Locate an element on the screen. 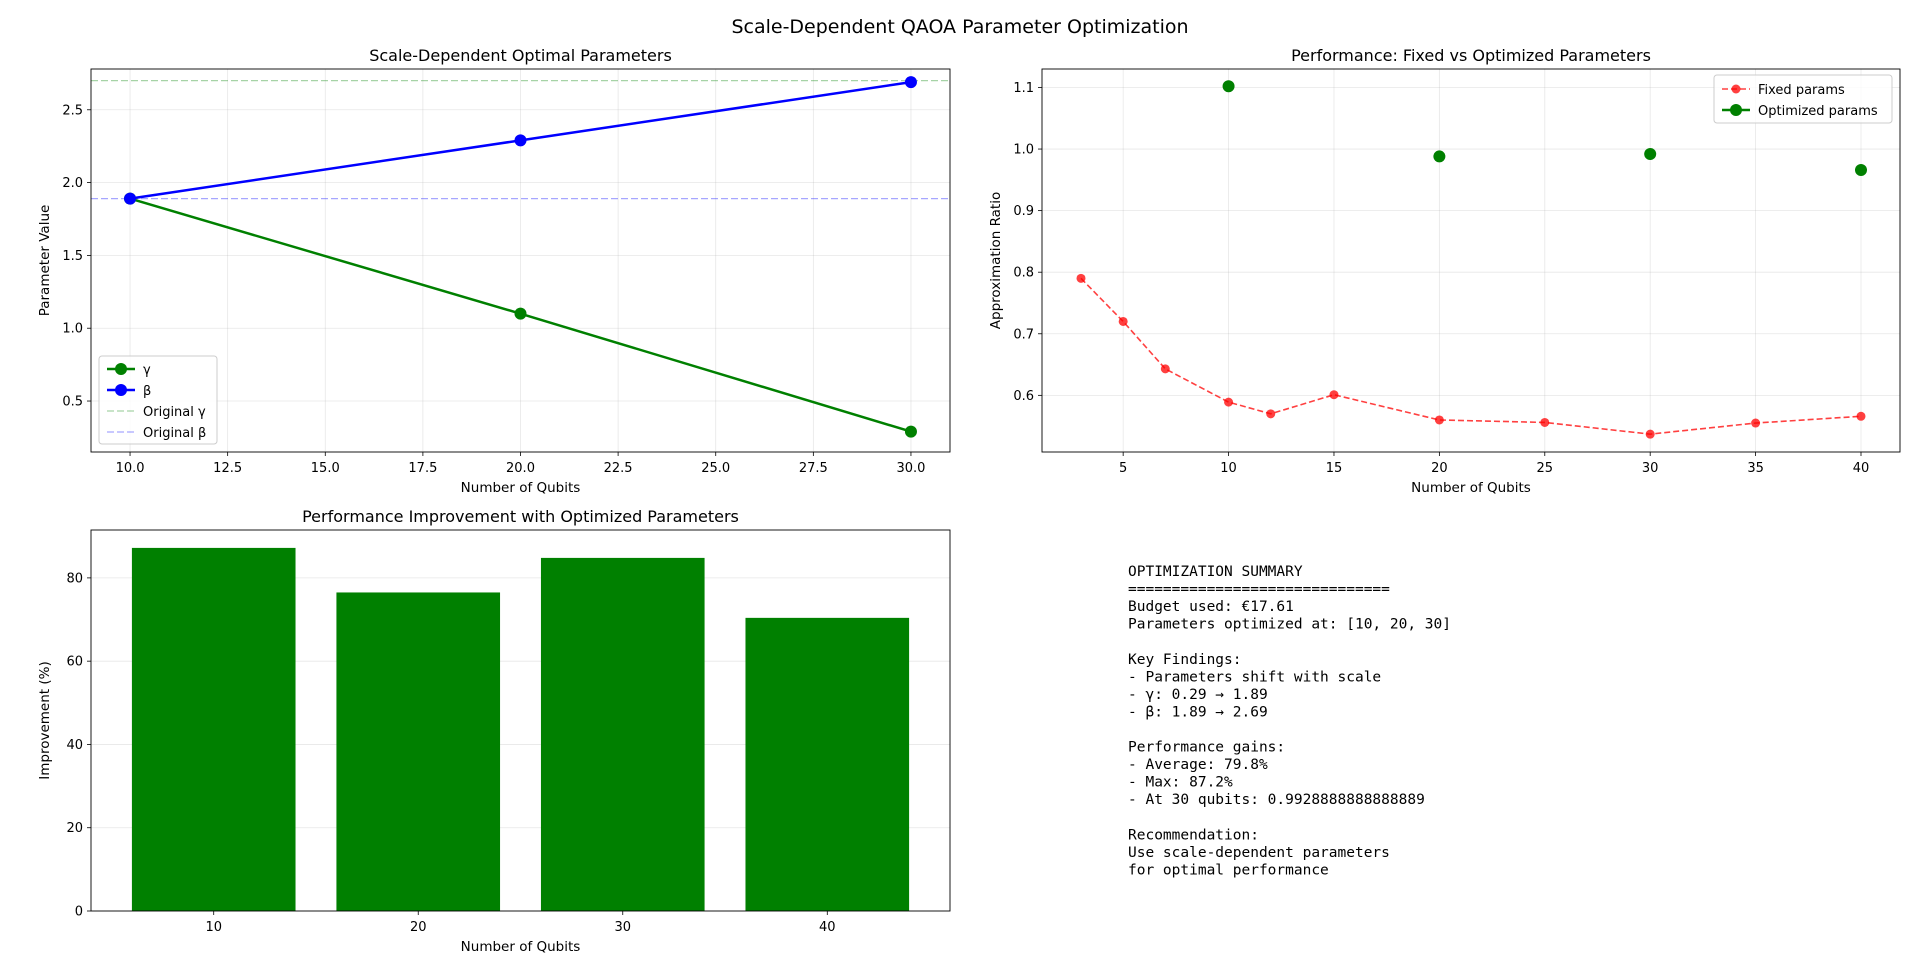  summary-line: - γ: 0.29 → 1.89 is located at coordinates (1198, 695).